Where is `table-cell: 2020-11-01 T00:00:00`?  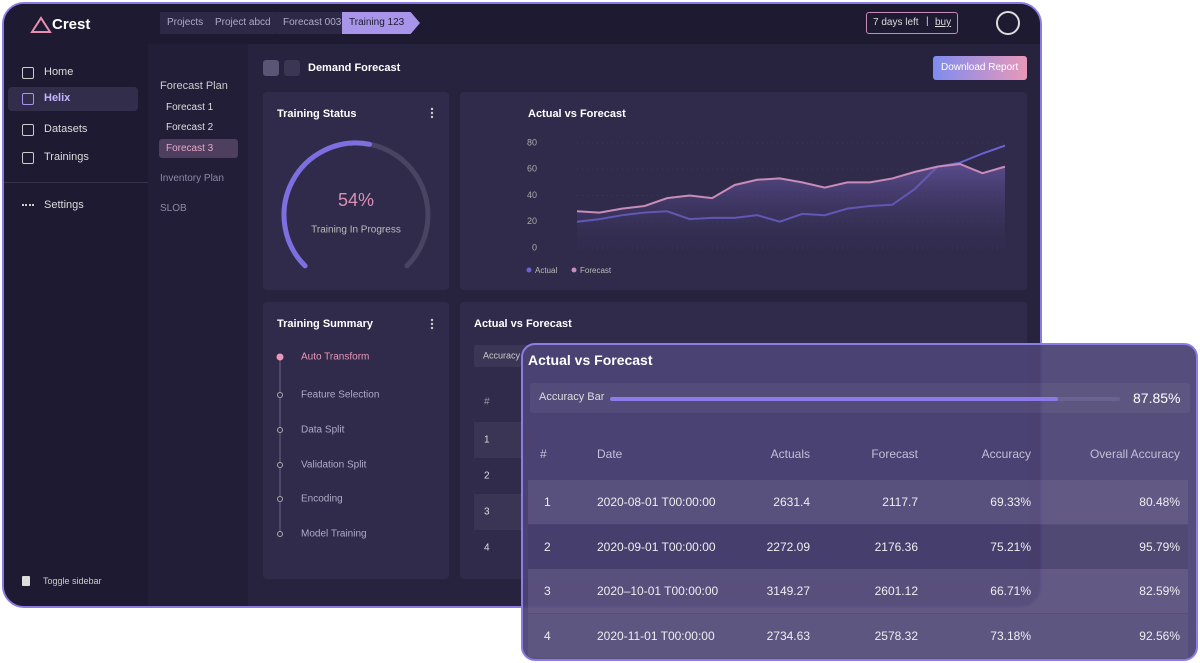 table-cell: 2020-11-01 T00:00:00 is located at coordinates (656, 636).